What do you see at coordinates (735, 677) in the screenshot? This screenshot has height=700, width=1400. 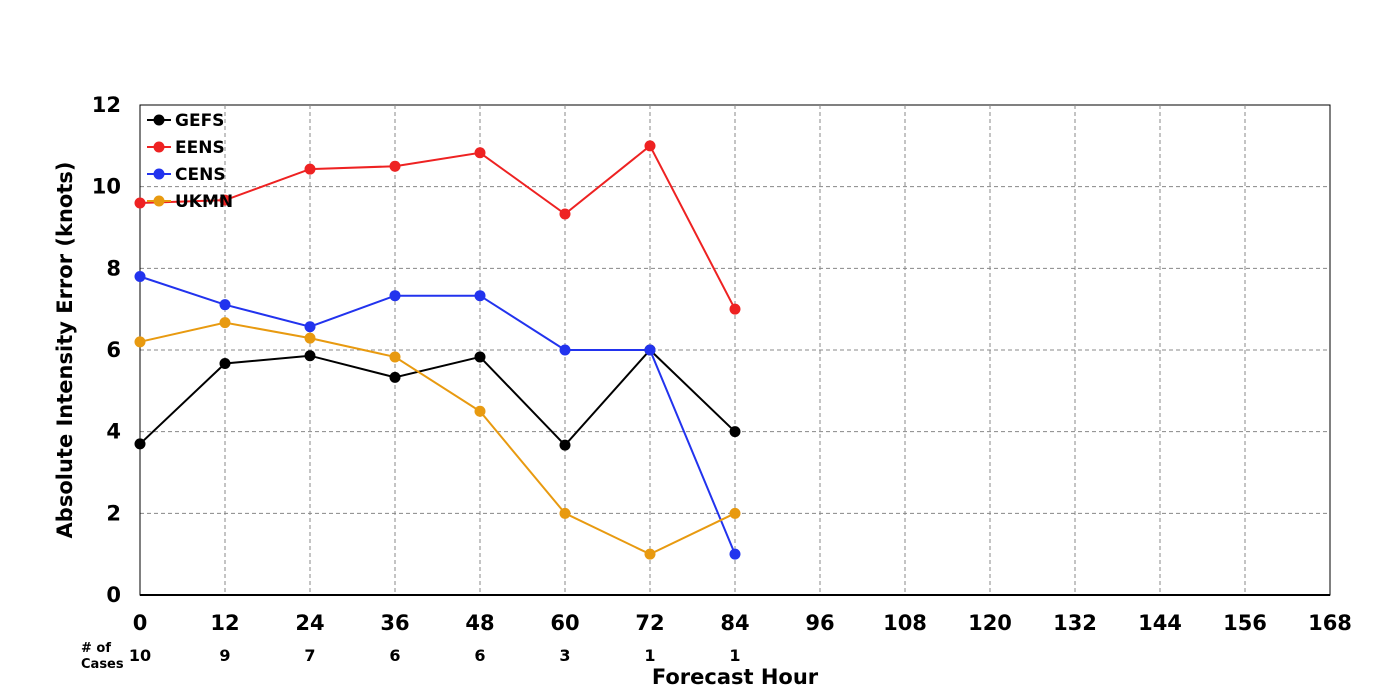 I see `x-axis-title: Forecast Hour` at bounding box center [735, 677].